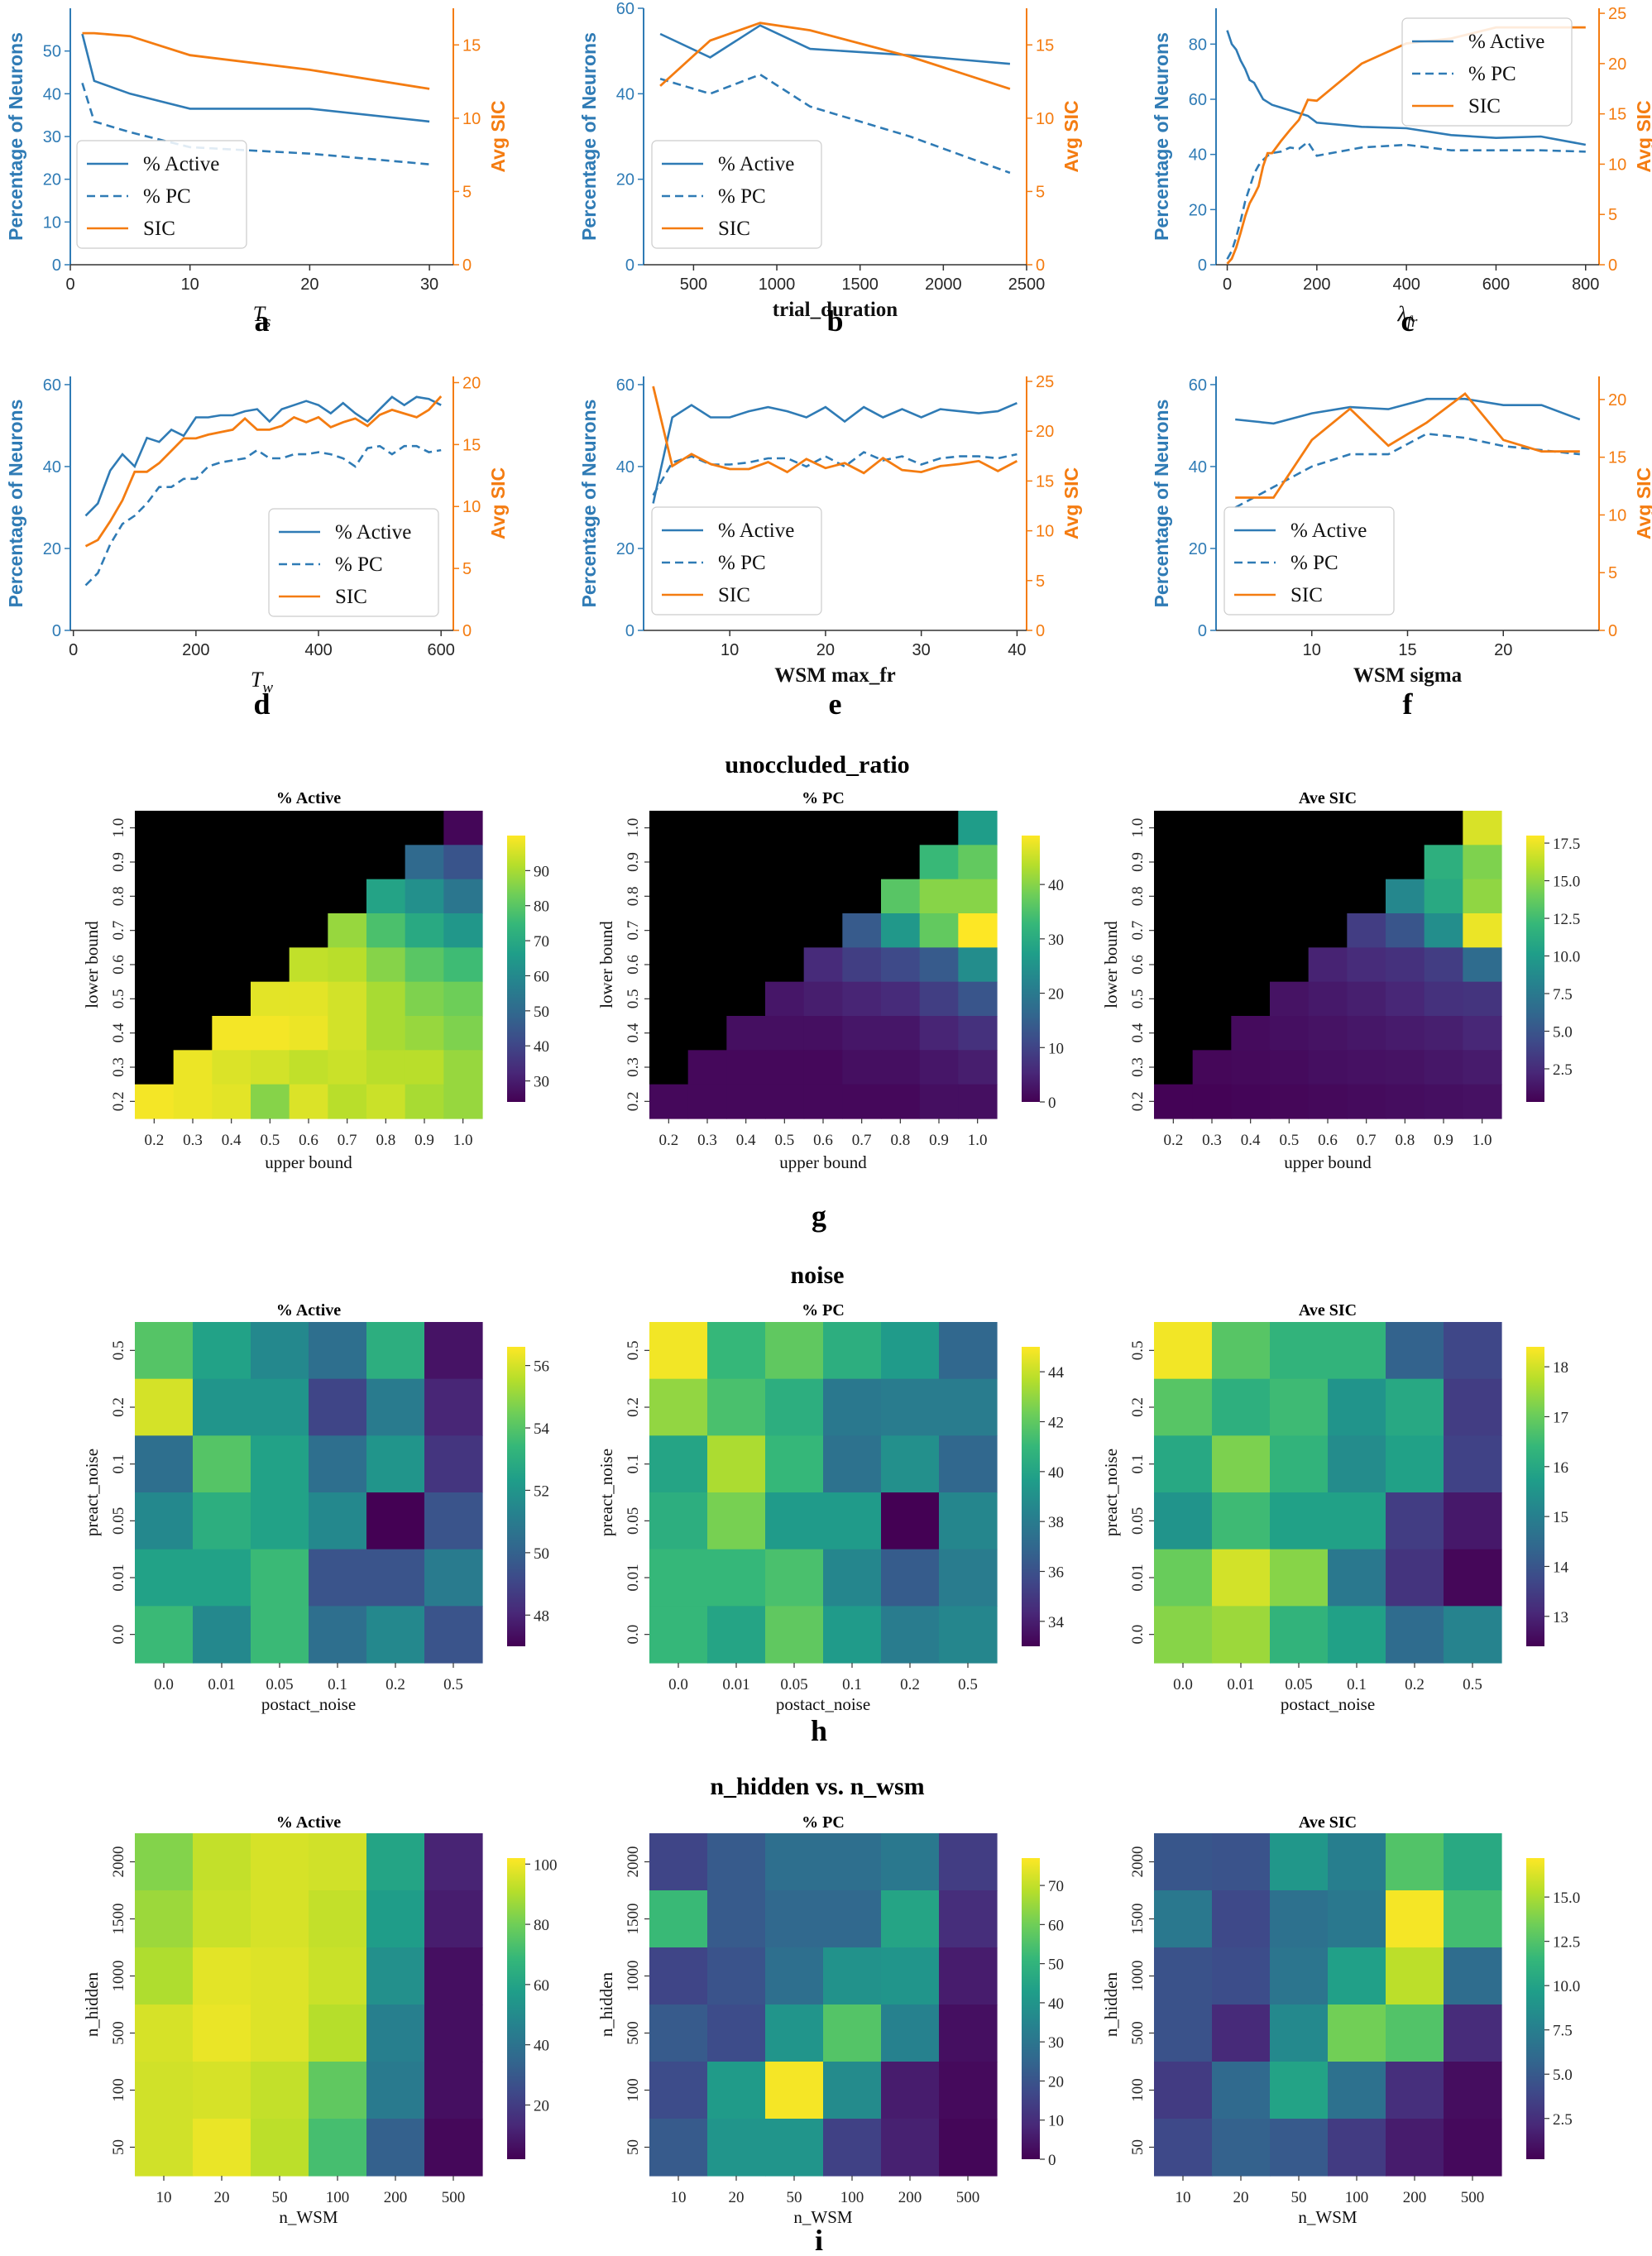 The height and width of the screenshot is (2256, 1652). Describe the element at coordinates (498, 136) in the screenshot. I see `y-right-label: Avg SIC` at that location.